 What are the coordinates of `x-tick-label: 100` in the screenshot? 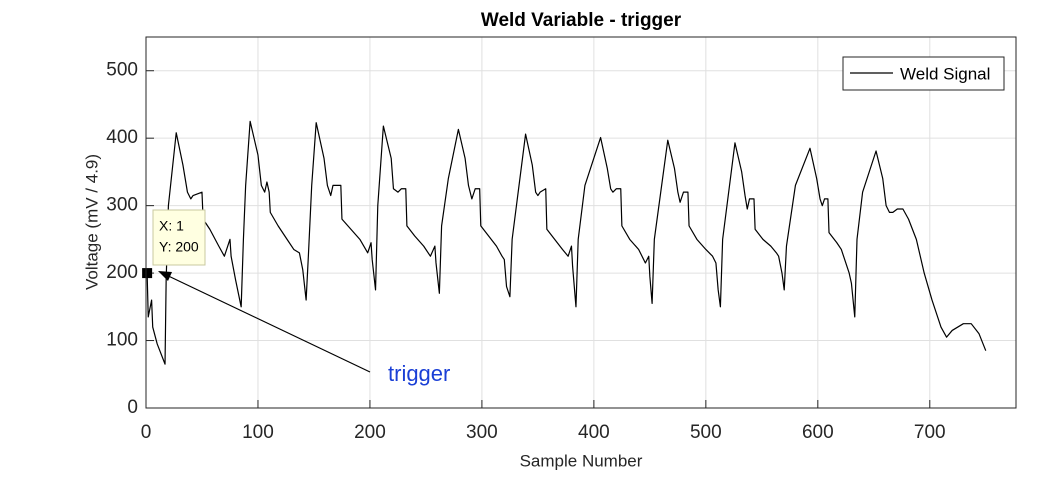 It's located at (258, 432).